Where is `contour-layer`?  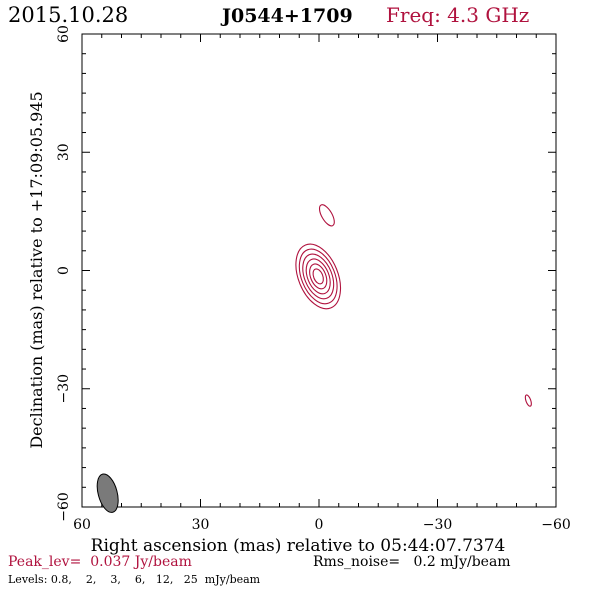 contour-layer is located at coordinates (413, 305).